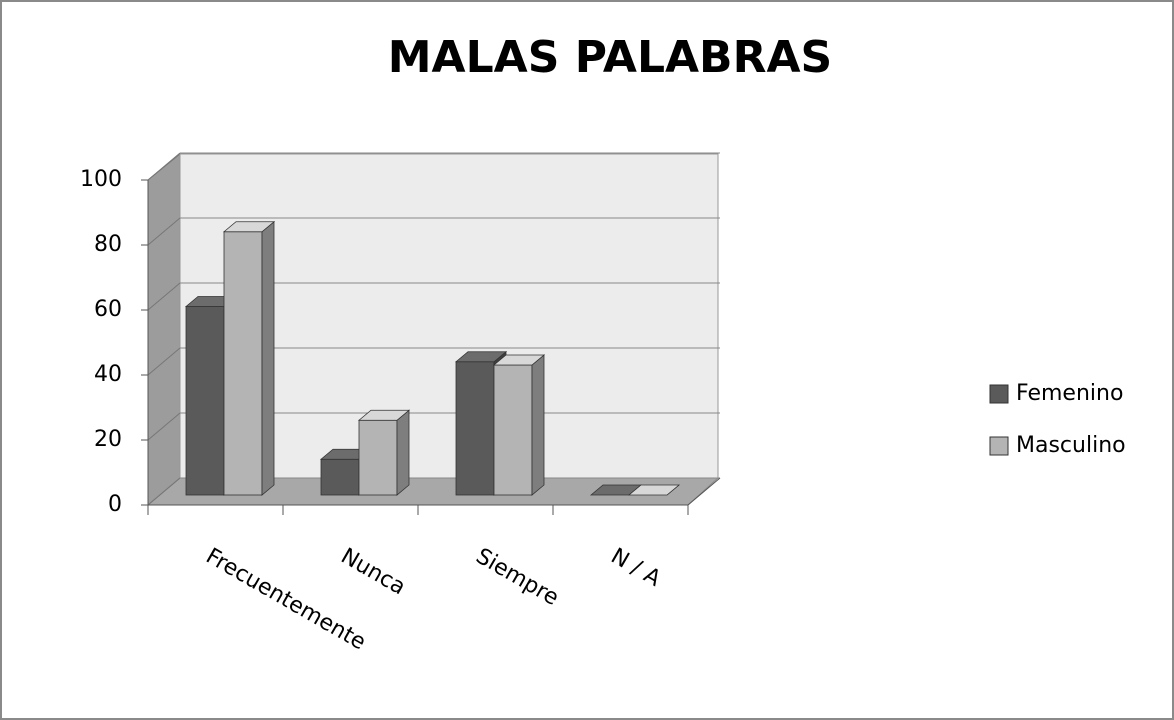 The width and height of the screenshot is (1174, 720). I want to click on chart-title: MALAS PALABRAS, so click(610, 57).